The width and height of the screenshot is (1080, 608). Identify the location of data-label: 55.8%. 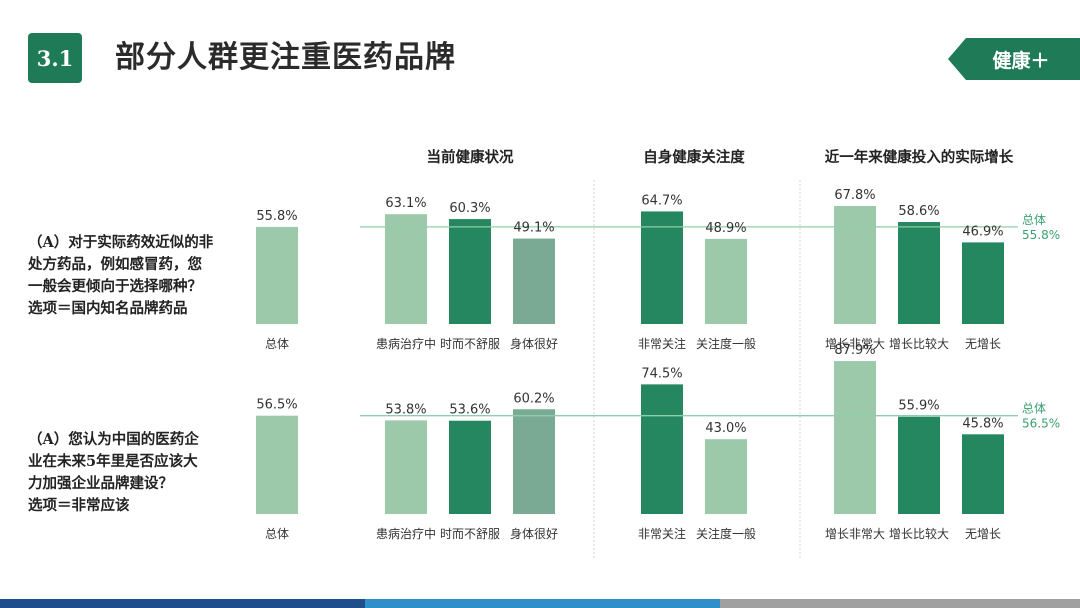
(276, 216).